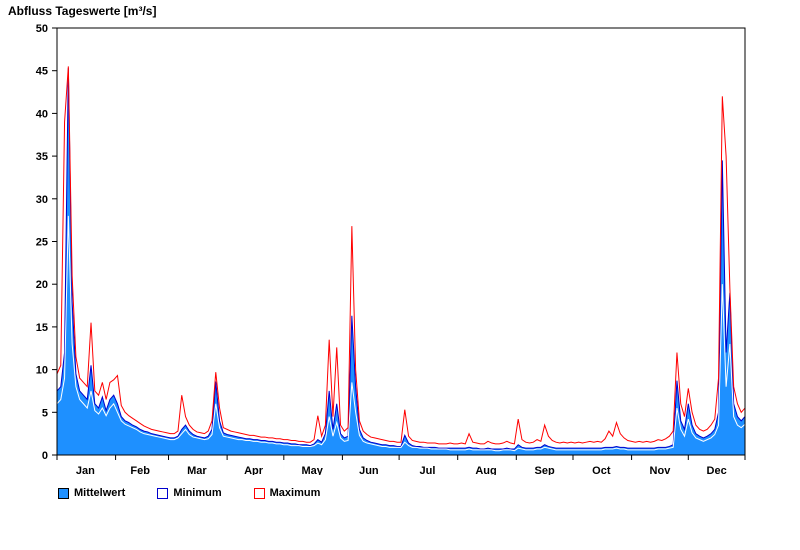  I want to click on svg-text: Nov, so click(661, 470).